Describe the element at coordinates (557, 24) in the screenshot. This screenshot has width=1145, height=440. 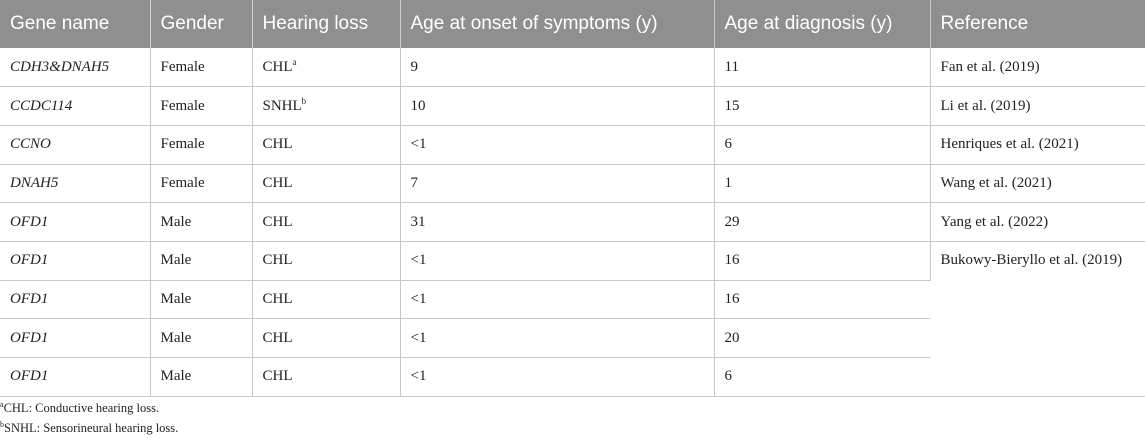
I see `header-age-onset: Age at onset of symptoms (y)` at that location.